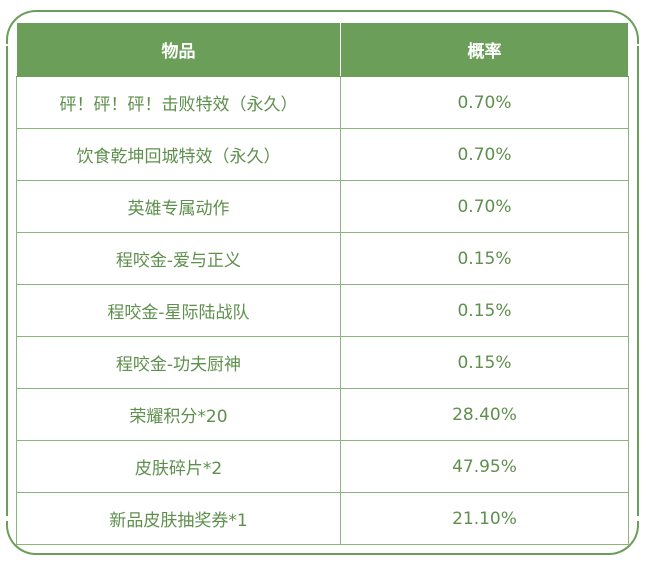  What do you see at coordinates (178, 362) in the screenshot?
I see `item-cell: 程咬金-功夫厨神` at bounding box center [178, 362].